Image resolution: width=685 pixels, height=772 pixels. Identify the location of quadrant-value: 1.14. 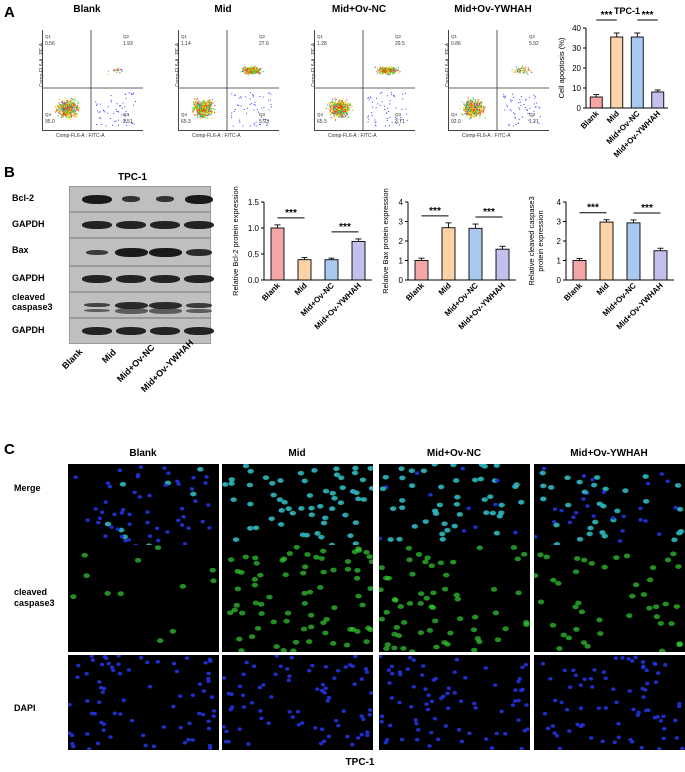
(186, 44).